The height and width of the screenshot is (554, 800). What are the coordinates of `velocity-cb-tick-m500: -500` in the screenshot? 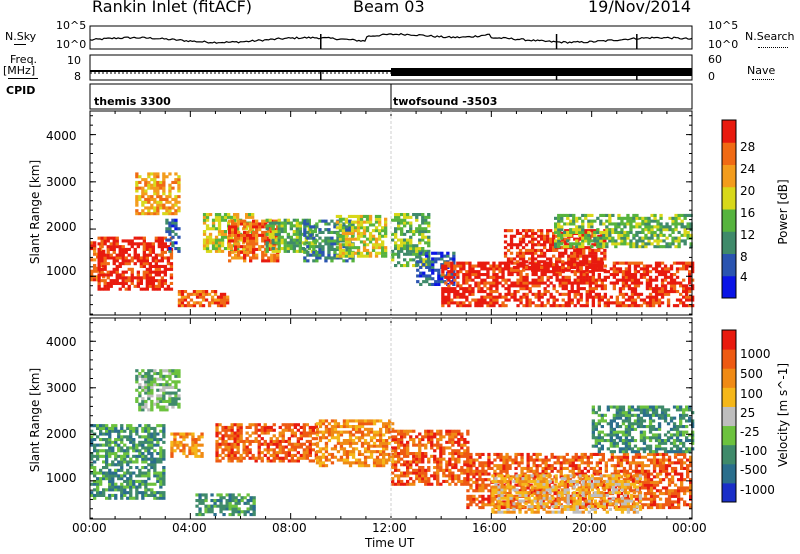 It's located at (754, 470).